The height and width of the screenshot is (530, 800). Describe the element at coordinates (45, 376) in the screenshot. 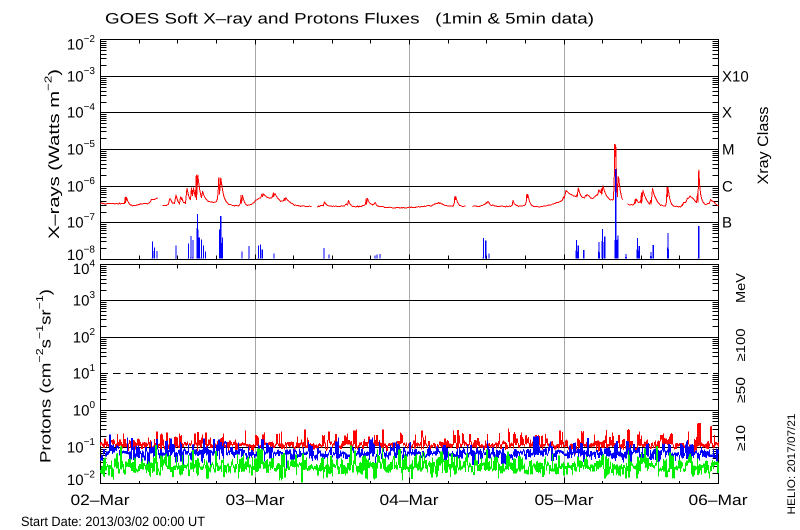

I see `svg-text: Protons (cm−2s−1sr−1)` at that location.